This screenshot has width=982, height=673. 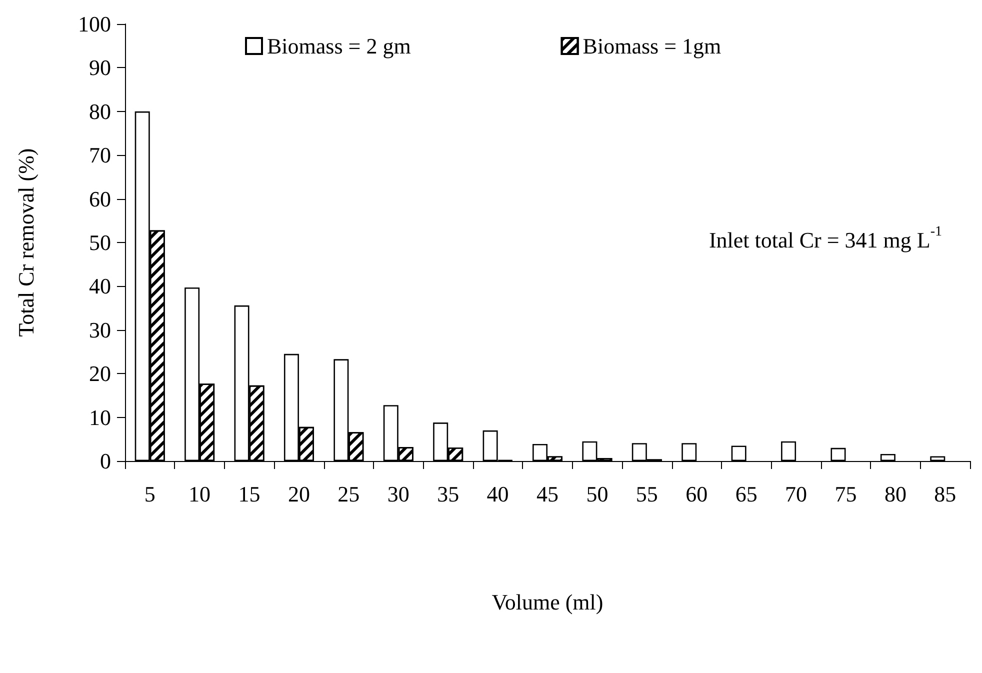 What do you see at coordinates (548, 602) in the screenshot?
I see `x-axis-title: Volume (ml)` at bounding box center [548, 602].